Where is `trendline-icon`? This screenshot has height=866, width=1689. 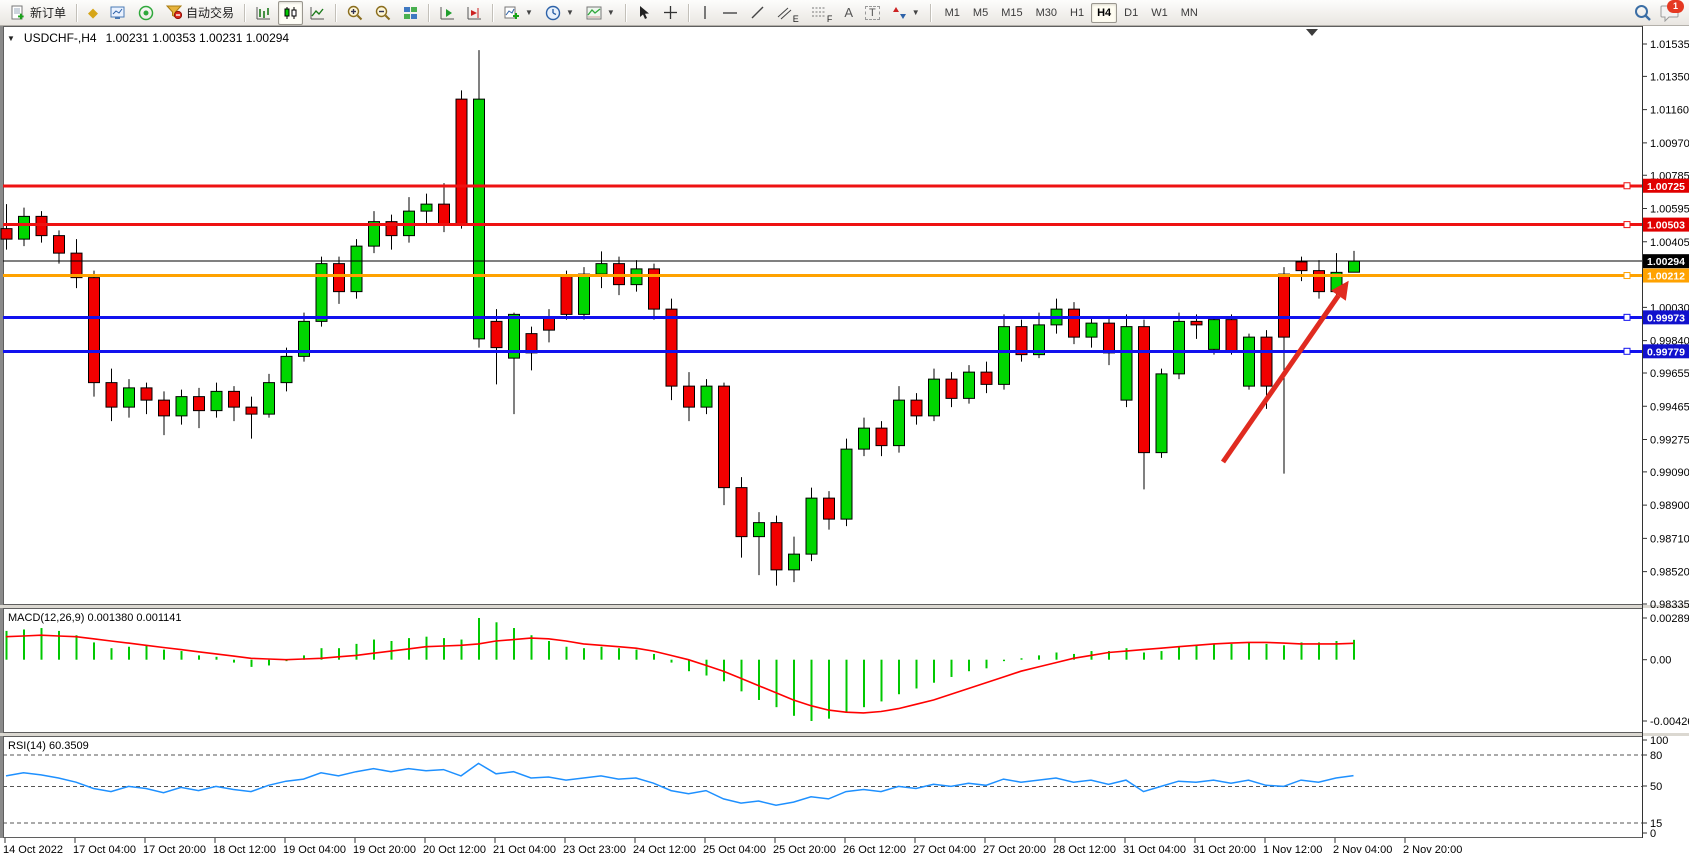
trendline-icon is located at coordinates (757, 12).